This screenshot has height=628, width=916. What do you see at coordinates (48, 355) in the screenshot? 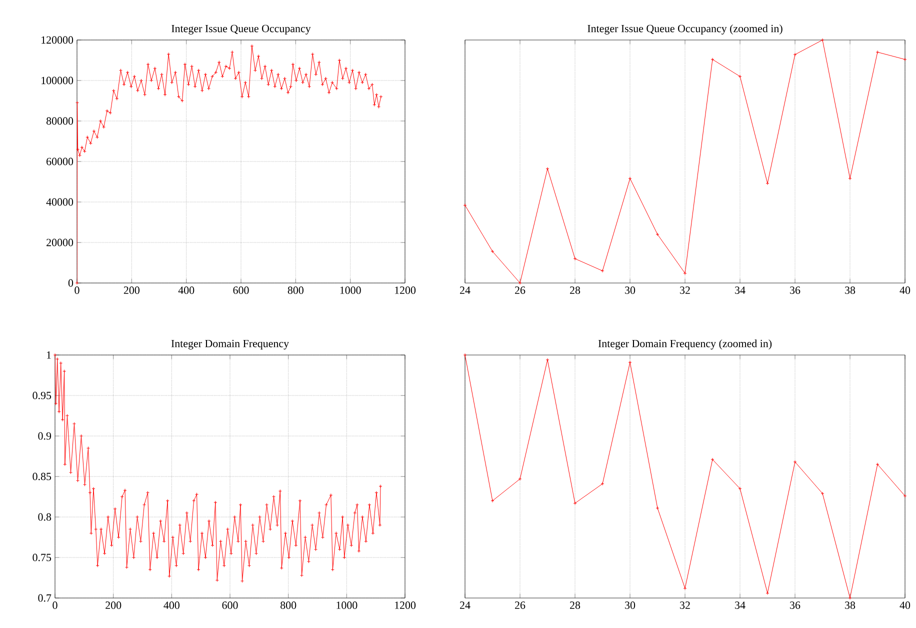
I see `y-tick-label: 1` at bounding box center [48, 355].